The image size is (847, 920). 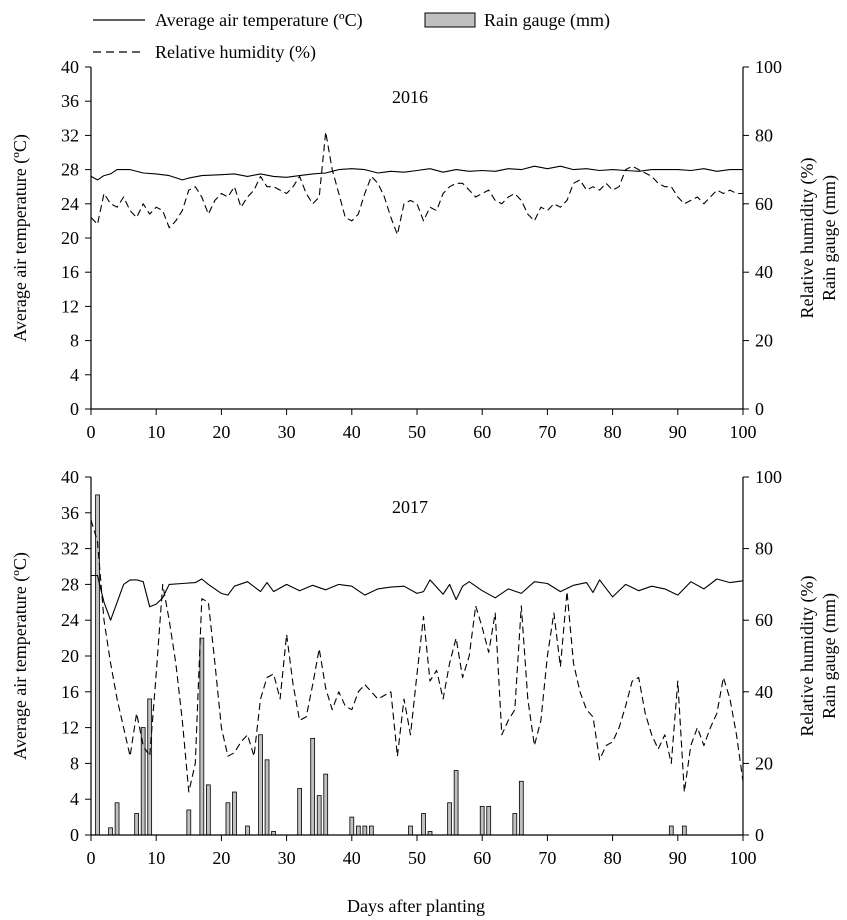 I want to click on panel-title: 2016, so click(x=410, y=97).